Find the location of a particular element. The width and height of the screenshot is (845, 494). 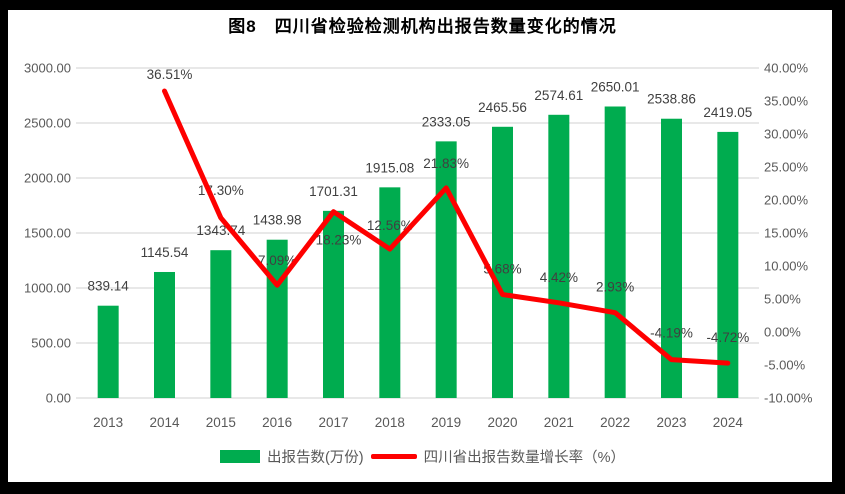

line-label-2018: 12.56% is located at coordinates (390, 225).